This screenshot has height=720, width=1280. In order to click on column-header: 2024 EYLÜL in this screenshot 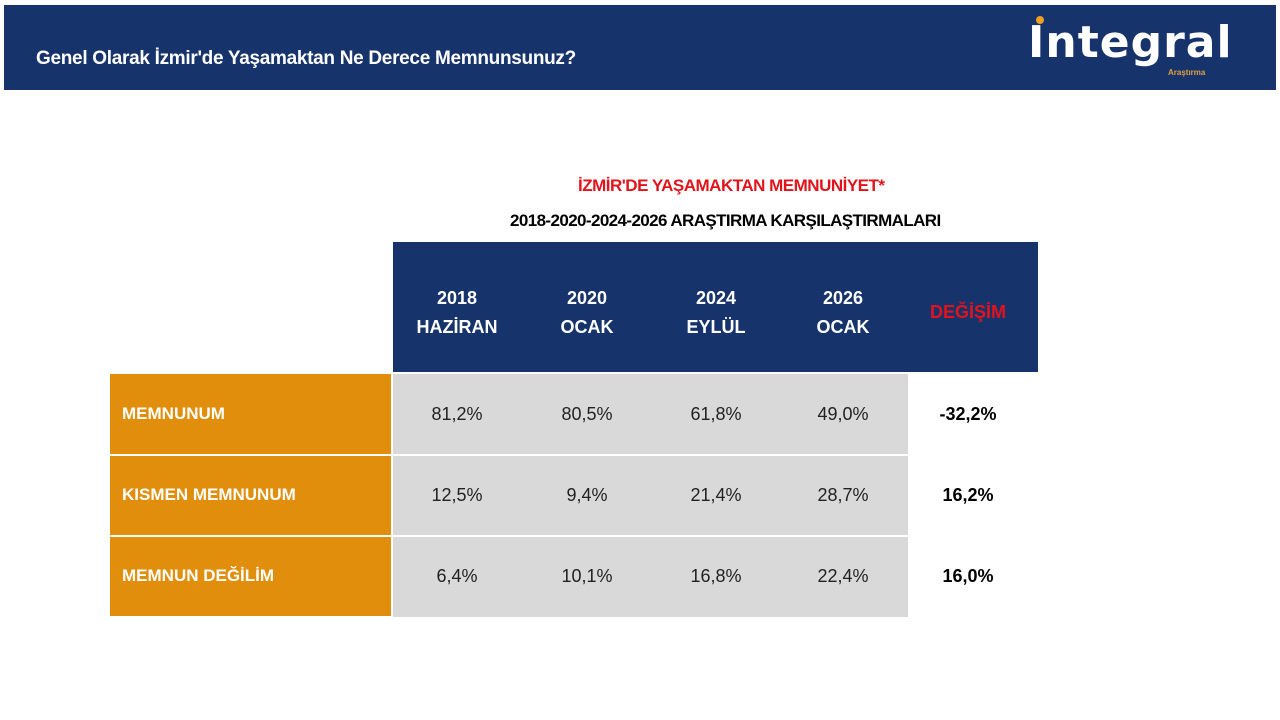, I will do `click(716, 313)`.